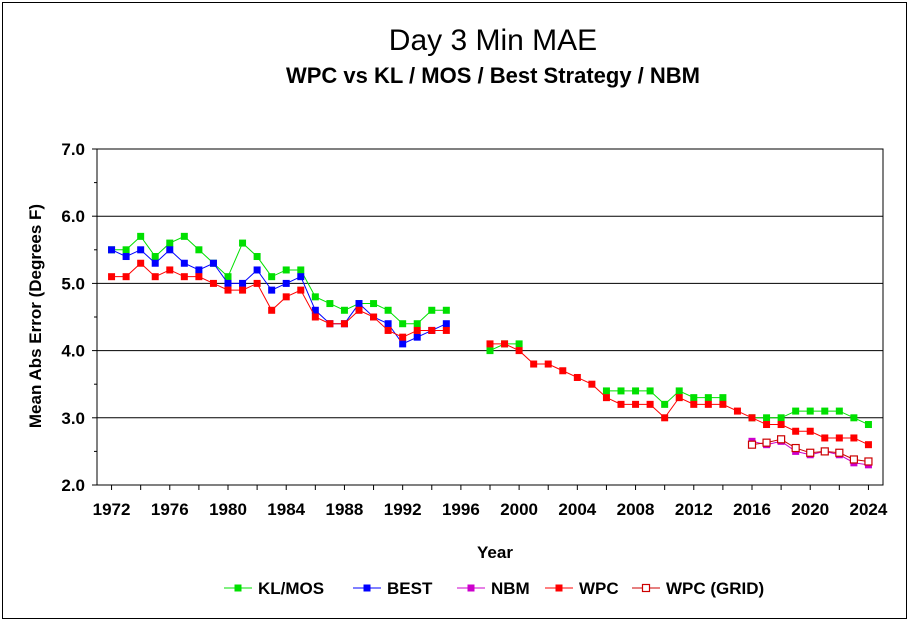  I want to click on x-tick-label: 2024, so click(869, 509).